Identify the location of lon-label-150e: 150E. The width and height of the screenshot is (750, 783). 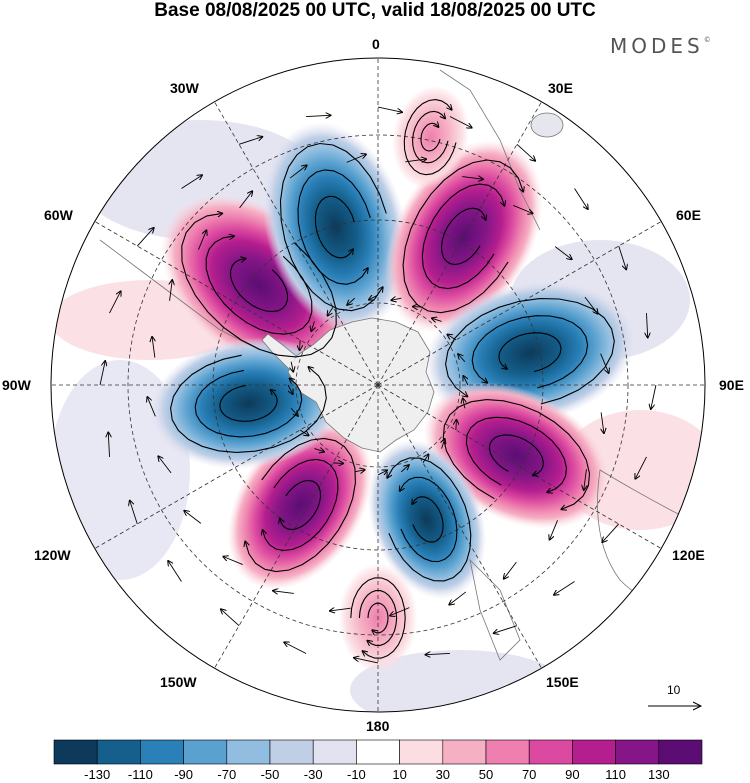
(562, 682).